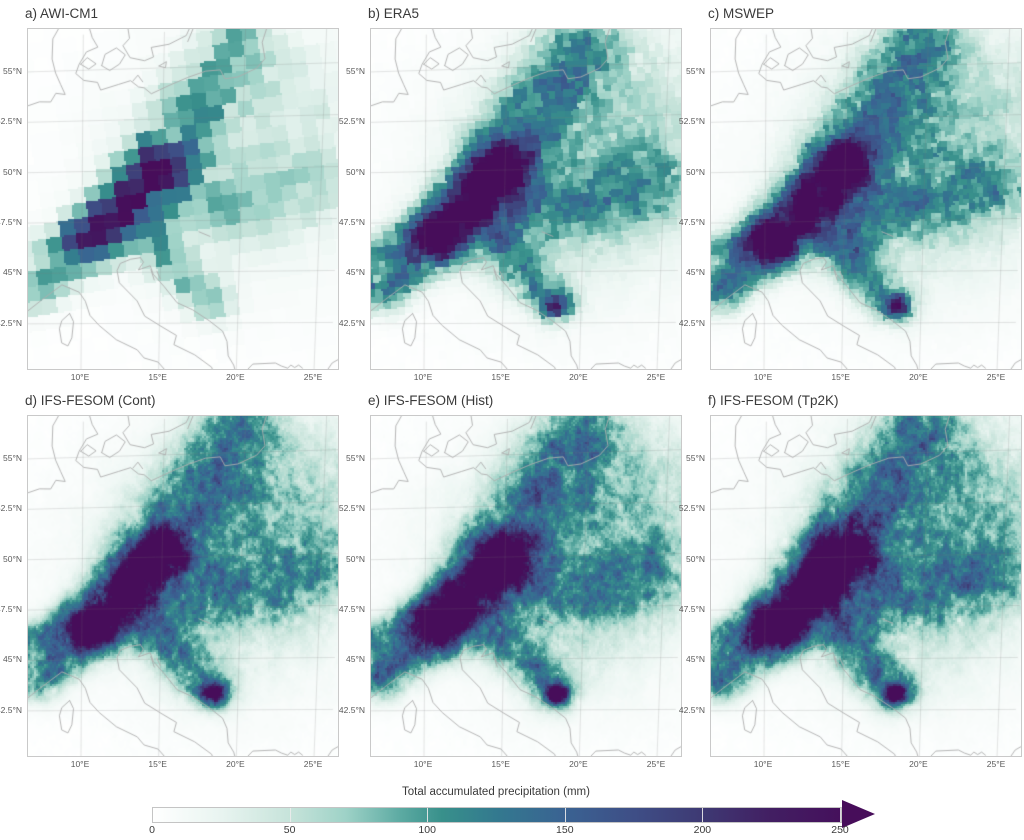  Describe the element at coordinates (496, 792) in the screenshot. I see `colorbar-title: Total accumulated precipitation (mm)` at that location.